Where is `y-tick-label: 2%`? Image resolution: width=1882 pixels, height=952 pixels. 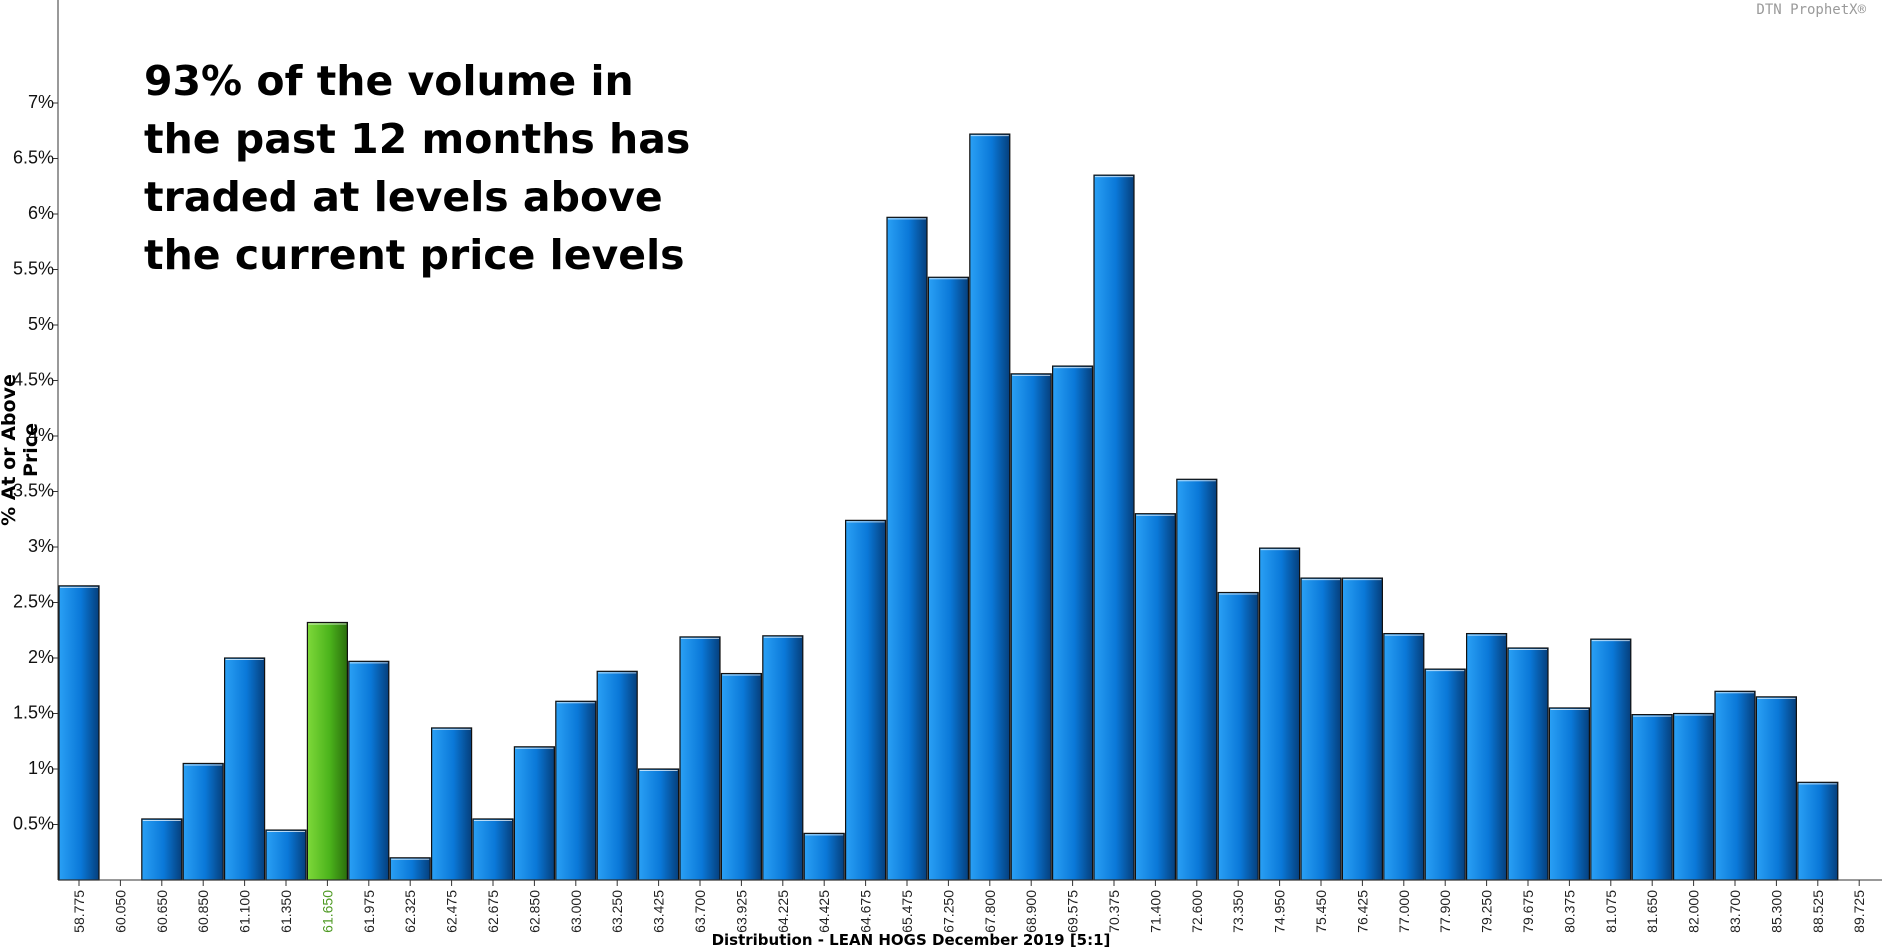 y-tick-label: 2% is located at coordinates (41, 657).